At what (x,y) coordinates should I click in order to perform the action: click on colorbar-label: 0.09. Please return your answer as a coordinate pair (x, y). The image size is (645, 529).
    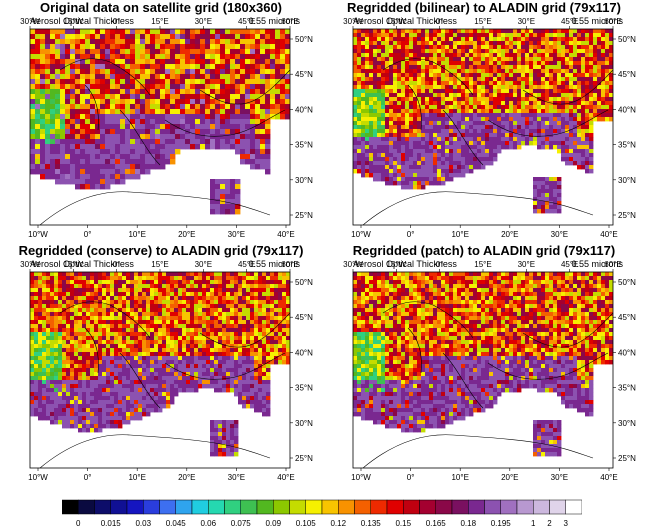
    Looking at the image, I should click on (273, 523).